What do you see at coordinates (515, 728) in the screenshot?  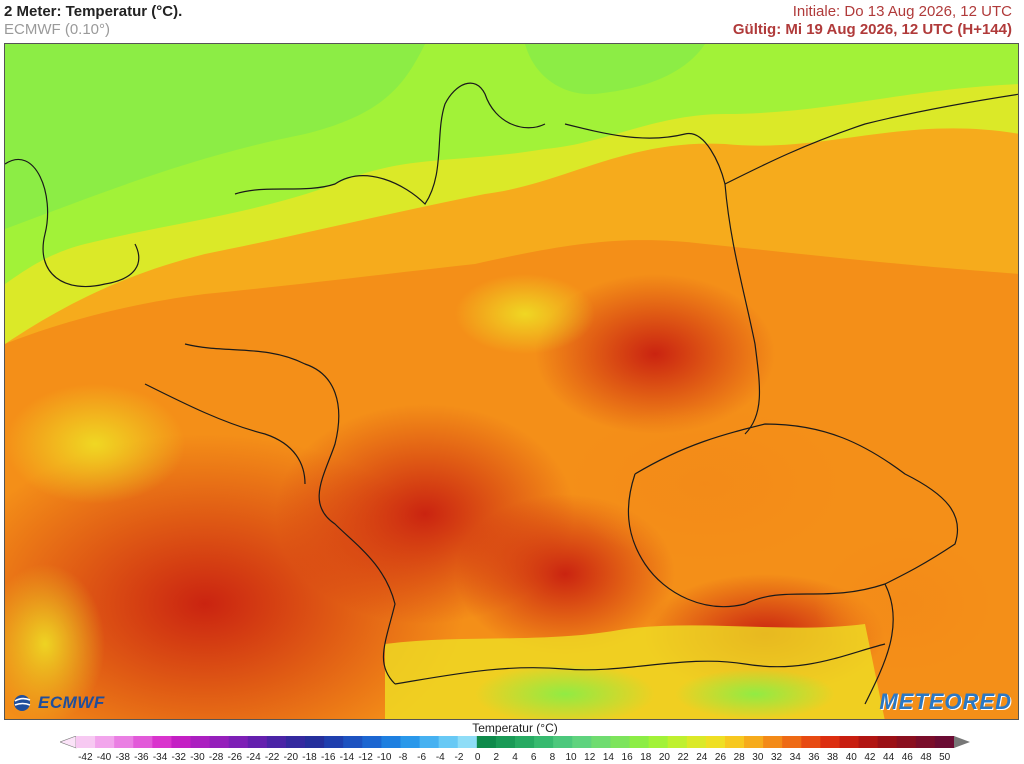 I see `legend-title: Temperatur (°C)` at bounding box center [515, 728].